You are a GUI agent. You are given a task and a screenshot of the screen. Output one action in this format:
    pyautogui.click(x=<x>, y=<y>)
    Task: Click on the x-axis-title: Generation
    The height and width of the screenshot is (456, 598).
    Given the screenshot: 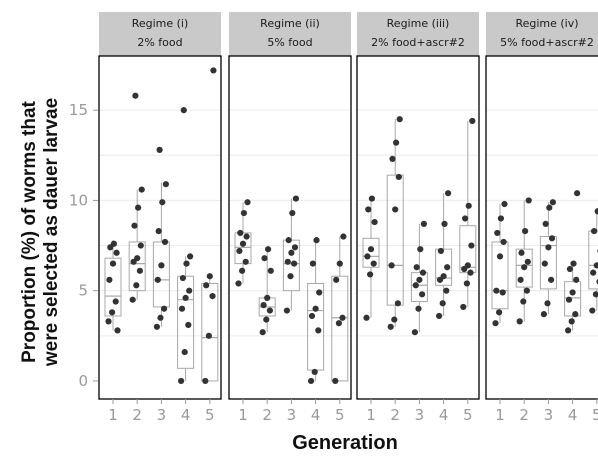 What is the action you would take?
    pyautogui.click(x=345, y=443)
    